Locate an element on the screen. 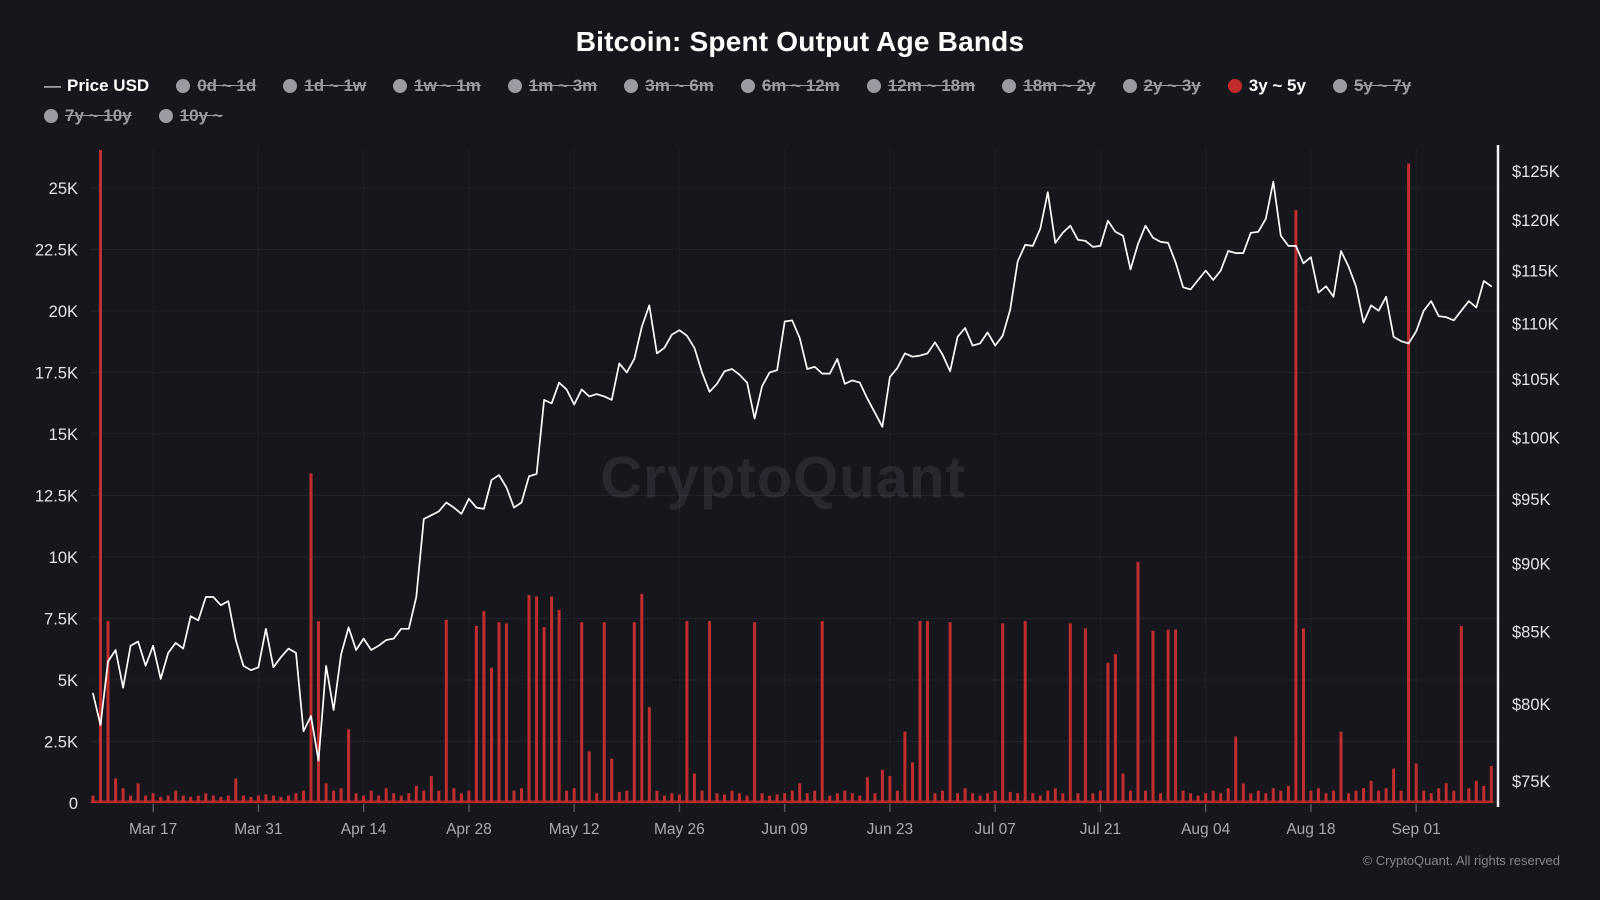 This screenshot has height=900, width=1600. x-axis-label: Mar 31 is located at coordinates (258, 829).